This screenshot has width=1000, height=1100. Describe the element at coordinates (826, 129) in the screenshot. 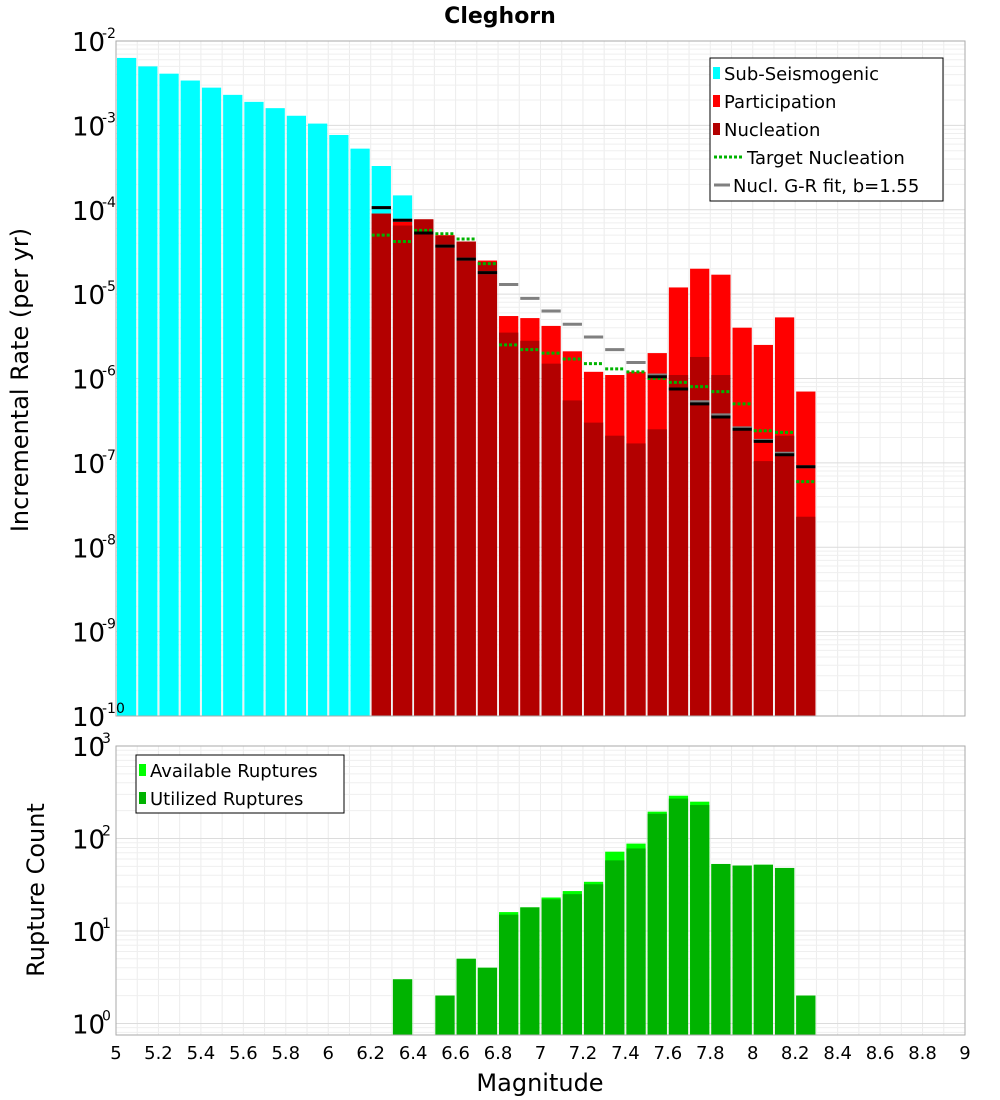

I see `rate-plot-legend-box` at that location.